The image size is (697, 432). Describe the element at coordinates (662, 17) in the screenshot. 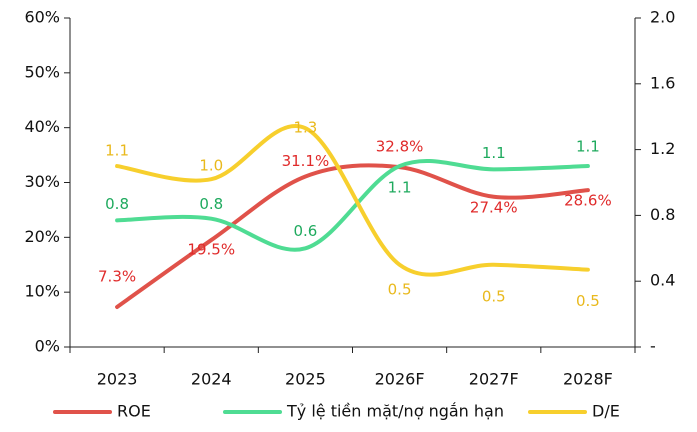

I see `y2-tick-label: 2.0` at that location.